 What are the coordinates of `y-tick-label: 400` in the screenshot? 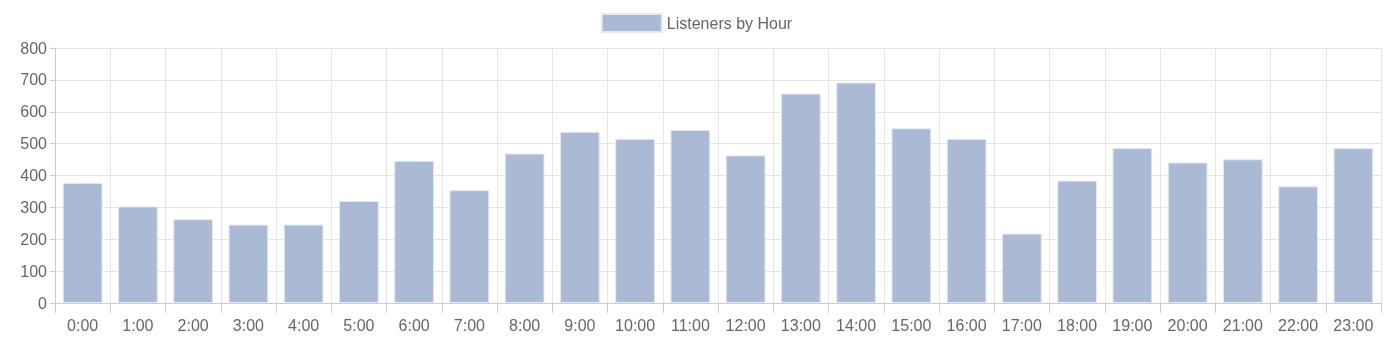 It's located at (34, 175).